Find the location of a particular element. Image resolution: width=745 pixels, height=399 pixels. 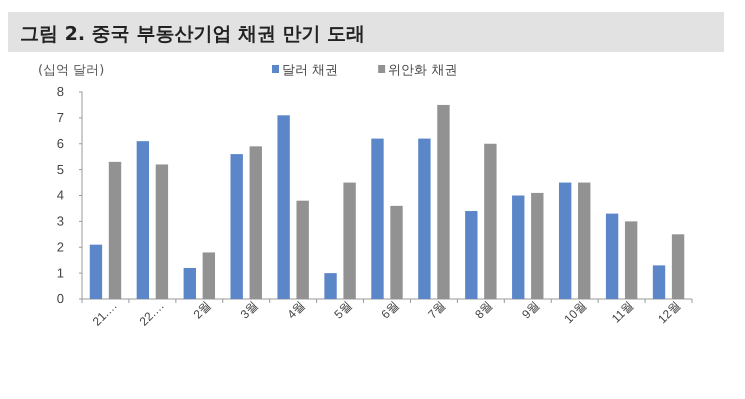

y-tick-label: 7 is located at coordinates (60, 118).